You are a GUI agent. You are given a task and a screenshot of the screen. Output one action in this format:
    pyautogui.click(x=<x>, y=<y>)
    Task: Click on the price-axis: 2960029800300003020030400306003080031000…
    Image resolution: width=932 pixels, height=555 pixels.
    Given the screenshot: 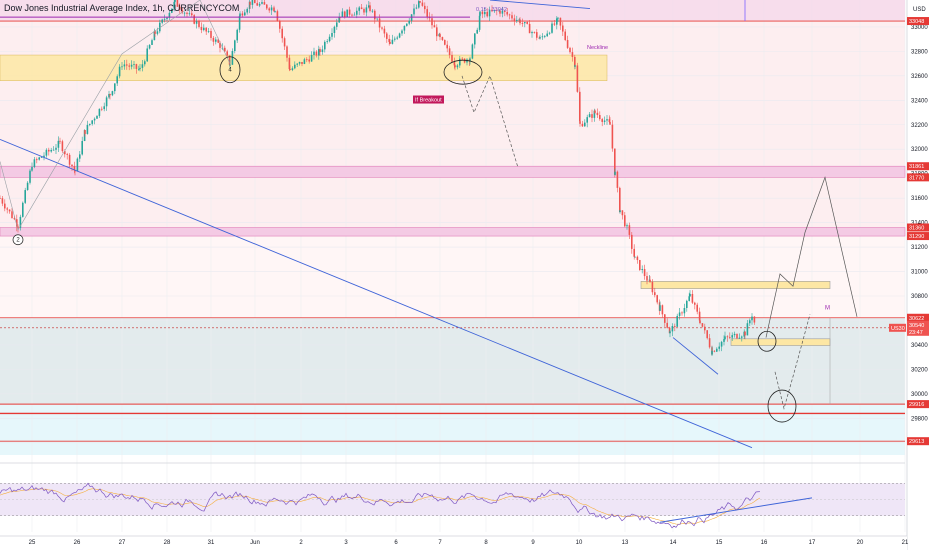 What is the action you would take?
    pyautogui.click(x=910, y=275)
    